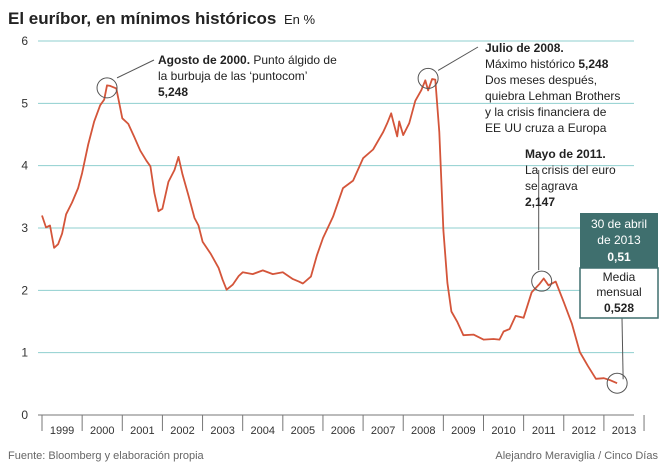 Image resolution: width=664 pixels, height=466 pixels. I want to click on y-tick-label: 2, so click(24, 290).